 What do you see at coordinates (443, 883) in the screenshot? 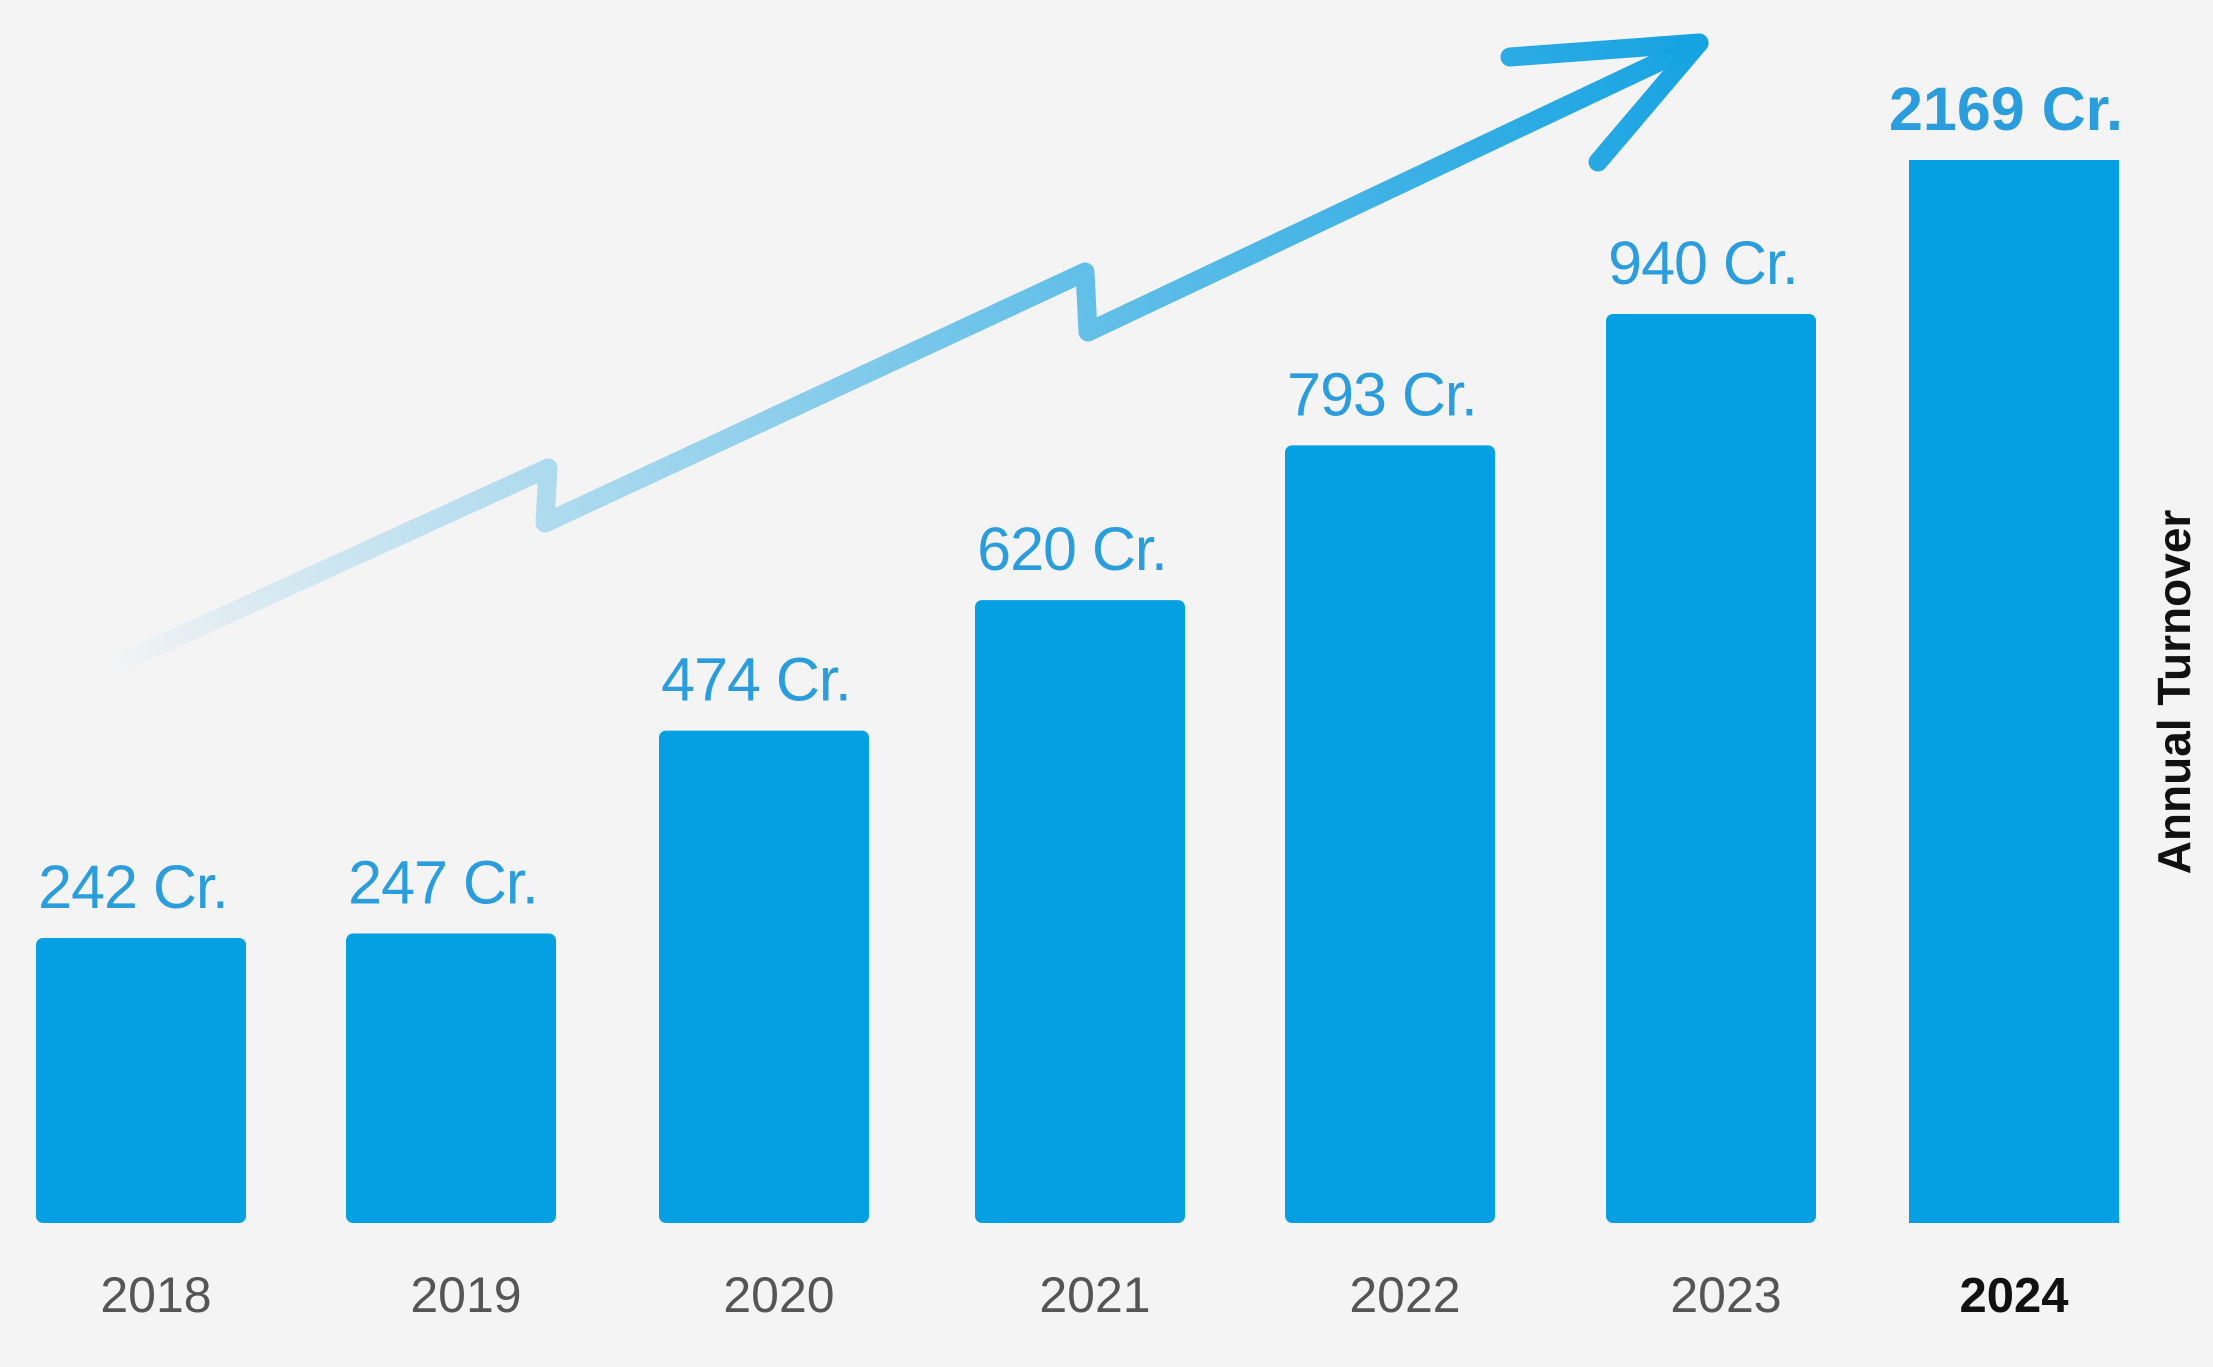
I see `value-label-2019: 247 Cr.` at bounding box center [443, 883].